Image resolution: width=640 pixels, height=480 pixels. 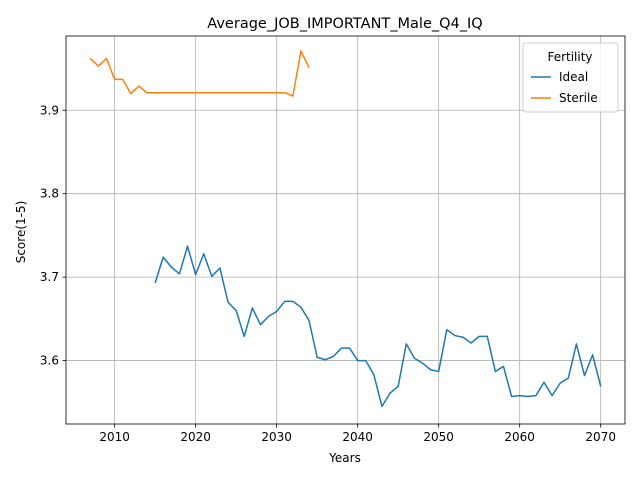 What do you see at coordinates (600, 437) in the screenshot?
I see `x-tick-label: 2070` at bounding box center [600, 437].